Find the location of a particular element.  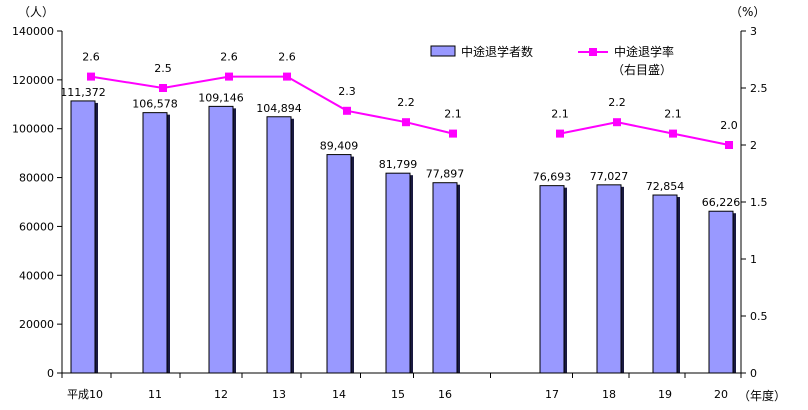

bar-value-label: 77,897 is located at coordinates (445, 174).